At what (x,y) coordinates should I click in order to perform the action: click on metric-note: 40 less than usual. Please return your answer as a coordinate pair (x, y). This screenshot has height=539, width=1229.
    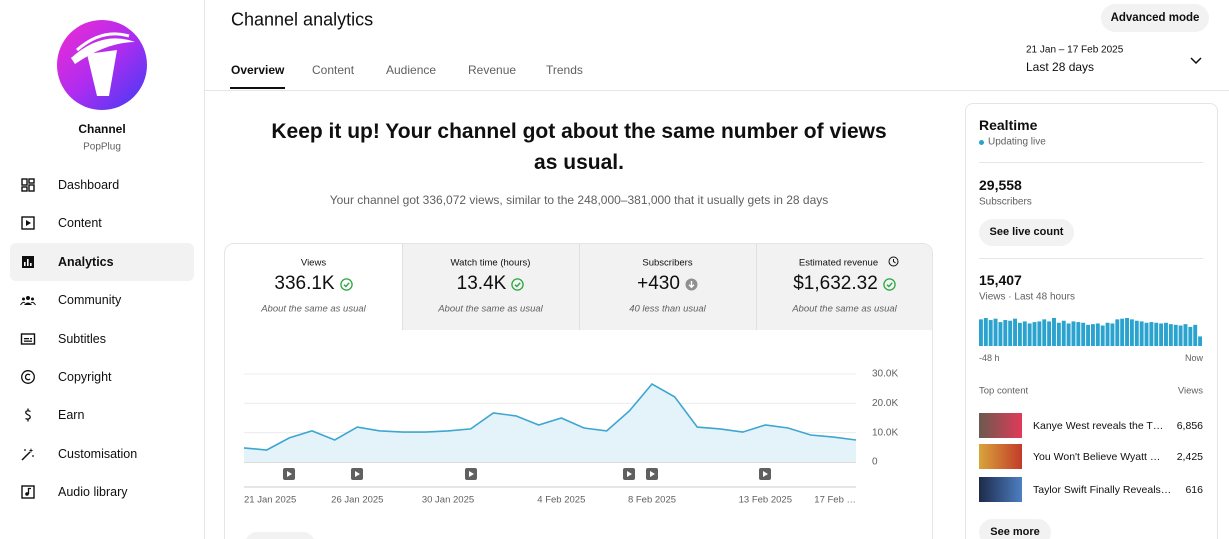
    Looking at the image, I should click on (667, 309).